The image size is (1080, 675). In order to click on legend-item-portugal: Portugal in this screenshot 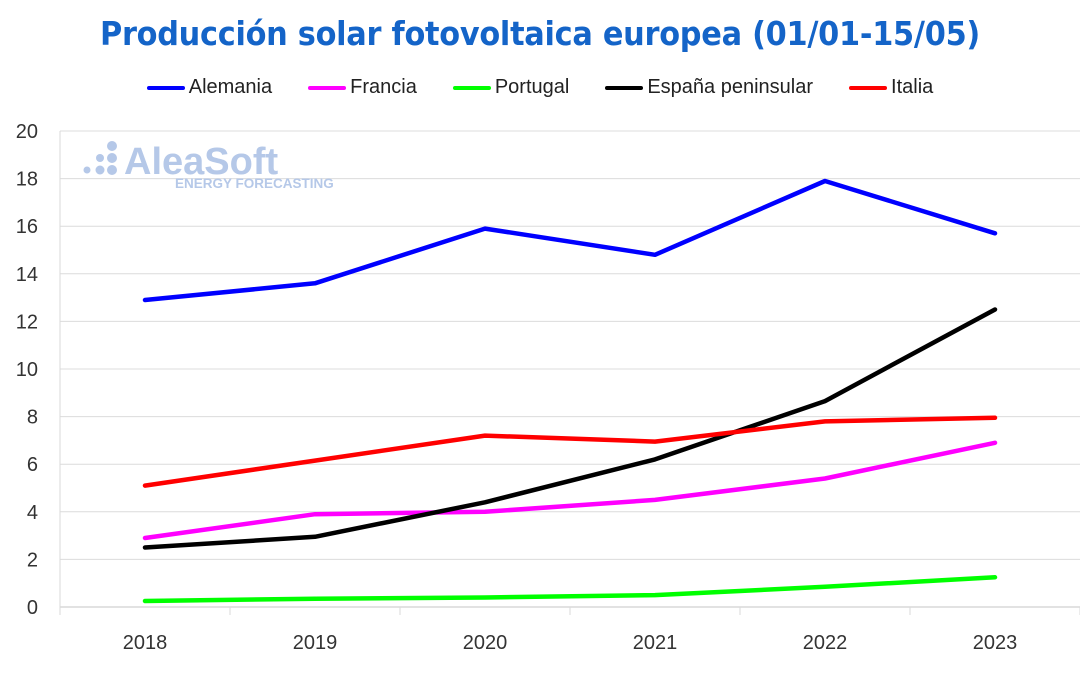, I will do `click(511, 87)`.